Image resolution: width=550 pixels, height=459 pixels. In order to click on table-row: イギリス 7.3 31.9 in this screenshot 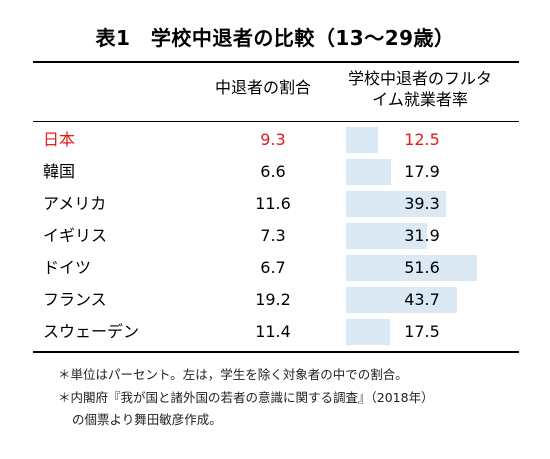, I will do `click(276, 236)`.